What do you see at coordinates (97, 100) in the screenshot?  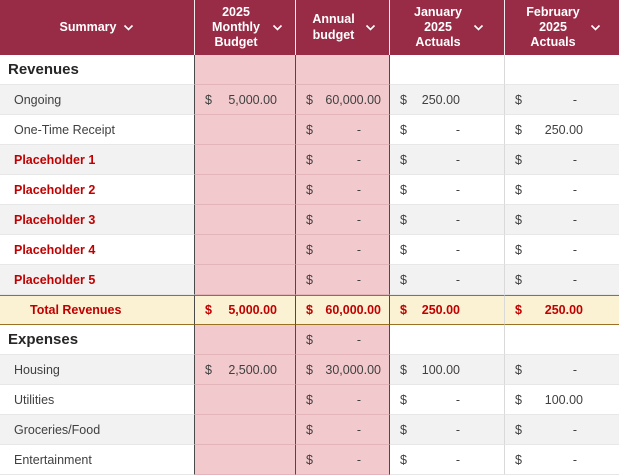 I see `row-label: Ongoing` at bounding box center [97, 100].